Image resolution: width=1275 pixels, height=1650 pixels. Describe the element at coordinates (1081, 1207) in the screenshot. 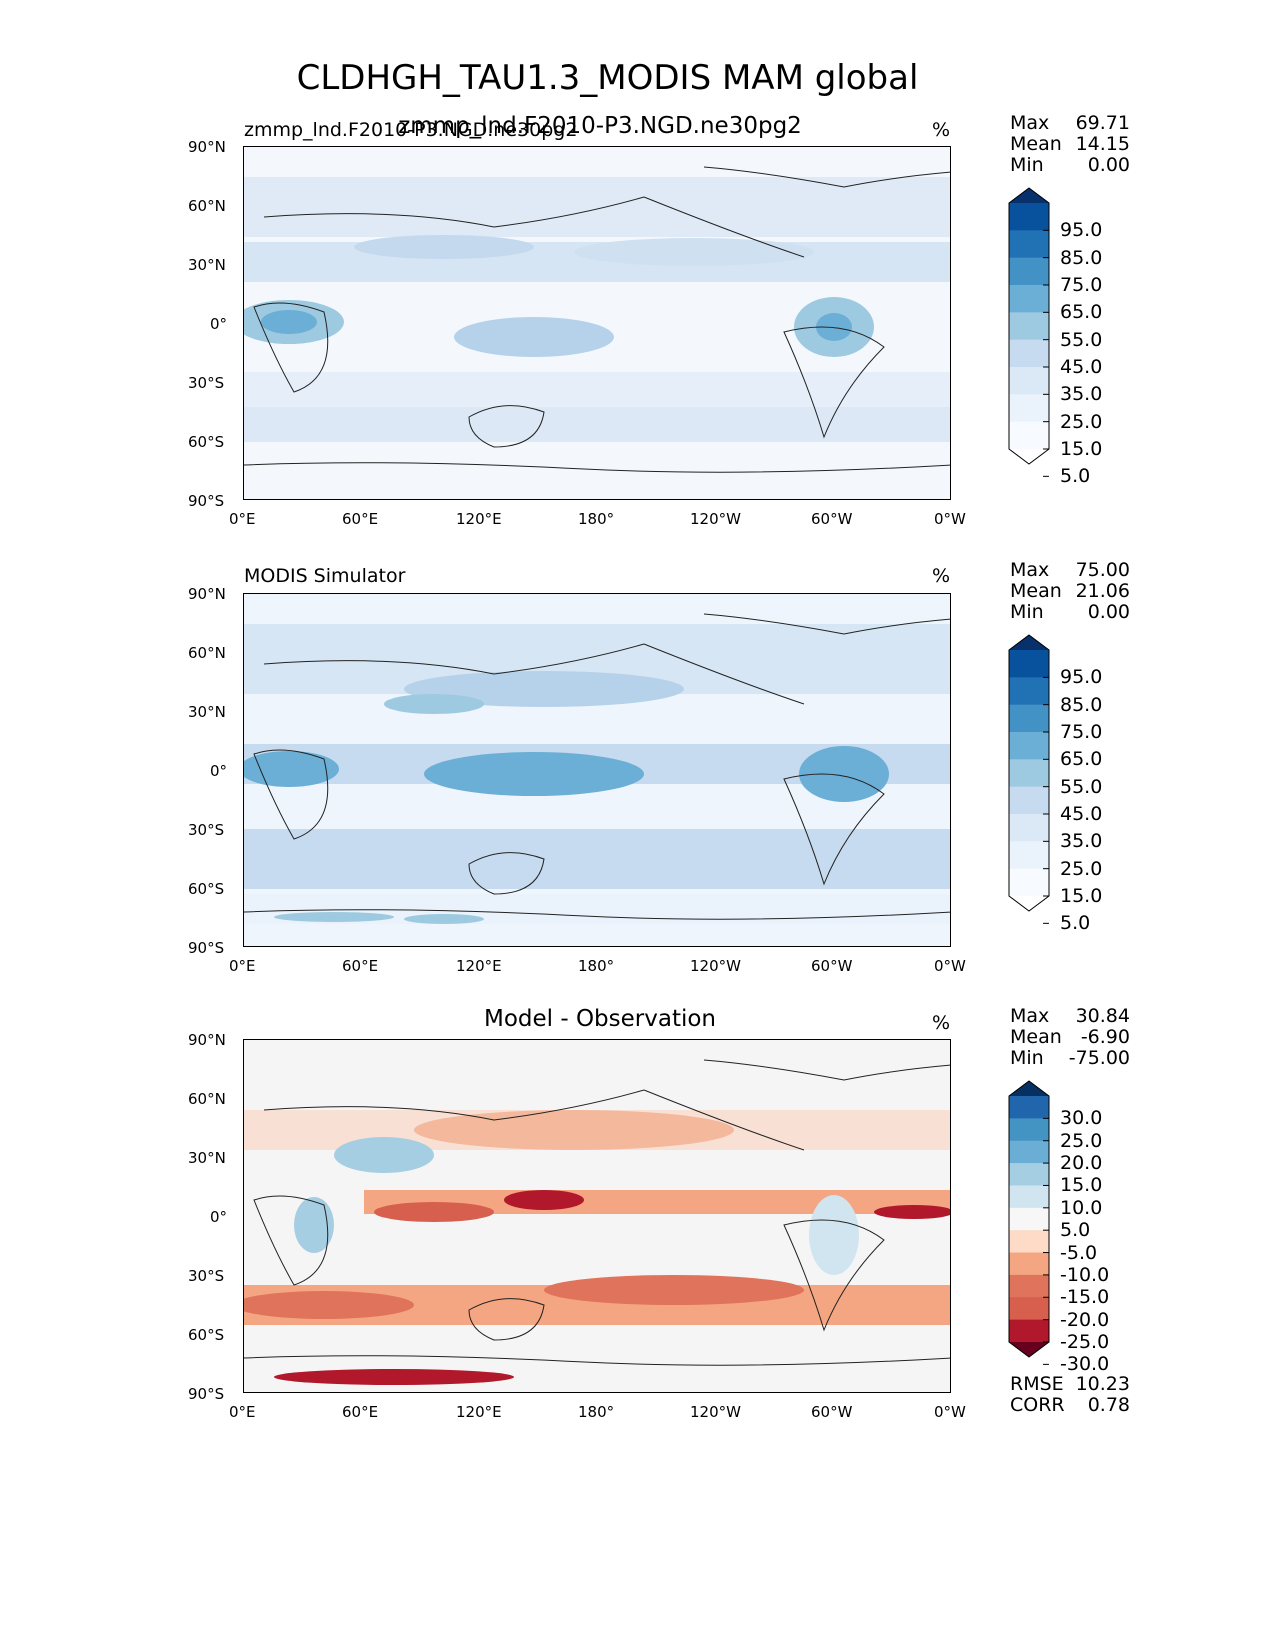

I see `colorbar-tick-label: 10.0` at that location.